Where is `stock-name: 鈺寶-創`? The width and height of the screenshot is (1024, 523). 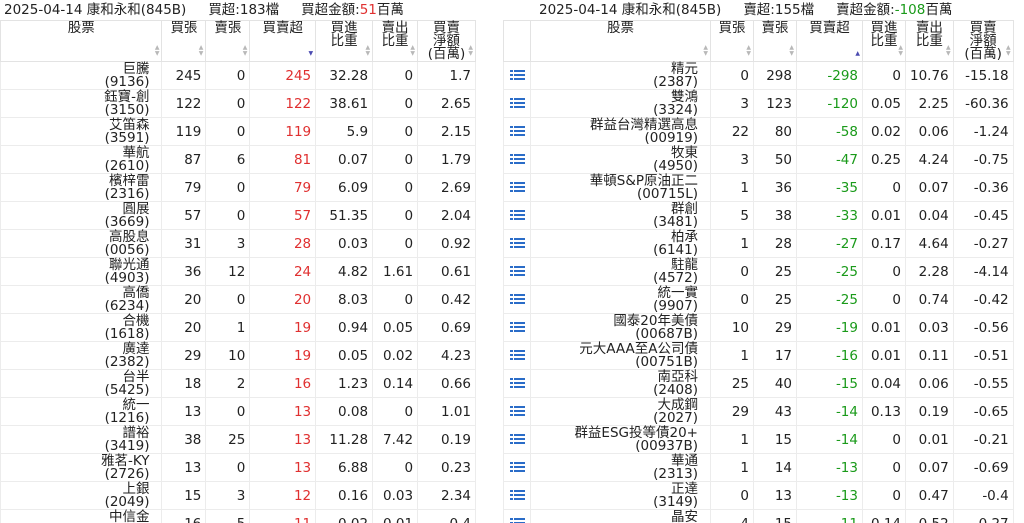 stock-name: 鈺寶-創 is located at coordinates (127, 97).